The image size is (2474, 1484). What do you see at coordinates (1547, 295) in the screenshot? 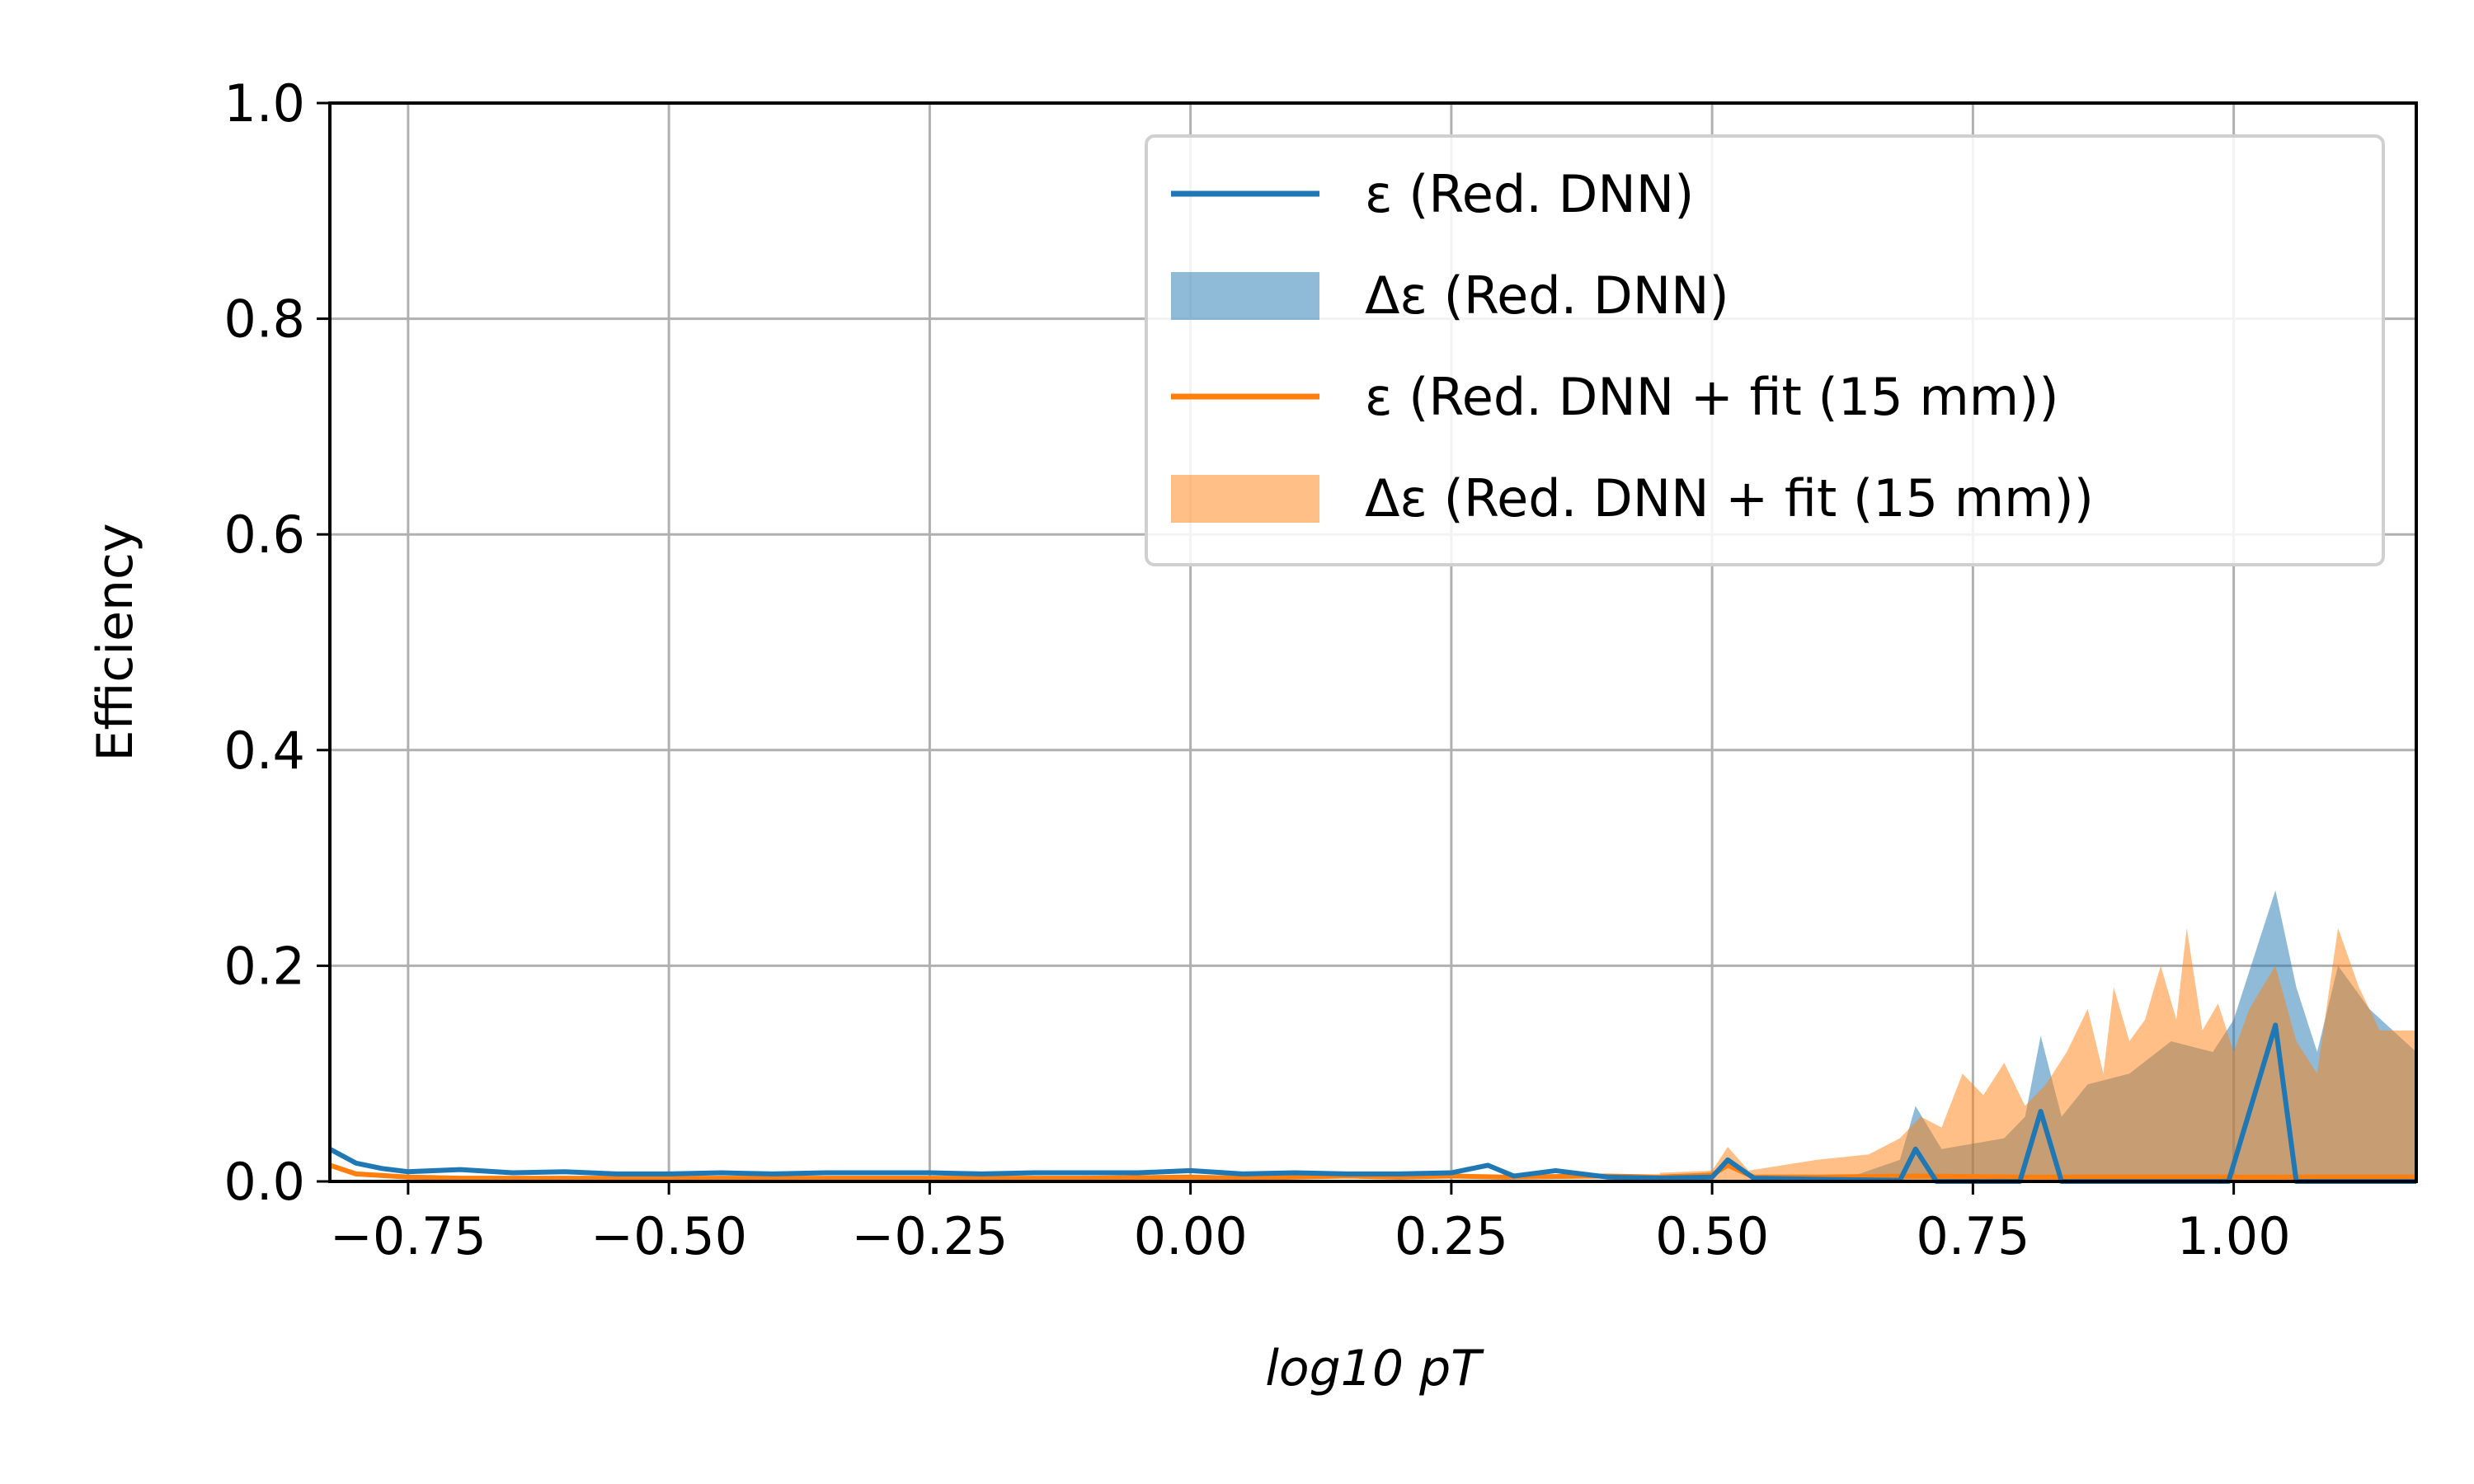
I see `legend-label-1: Δε (Red. DNN)` at bounding box center [1547, 295].